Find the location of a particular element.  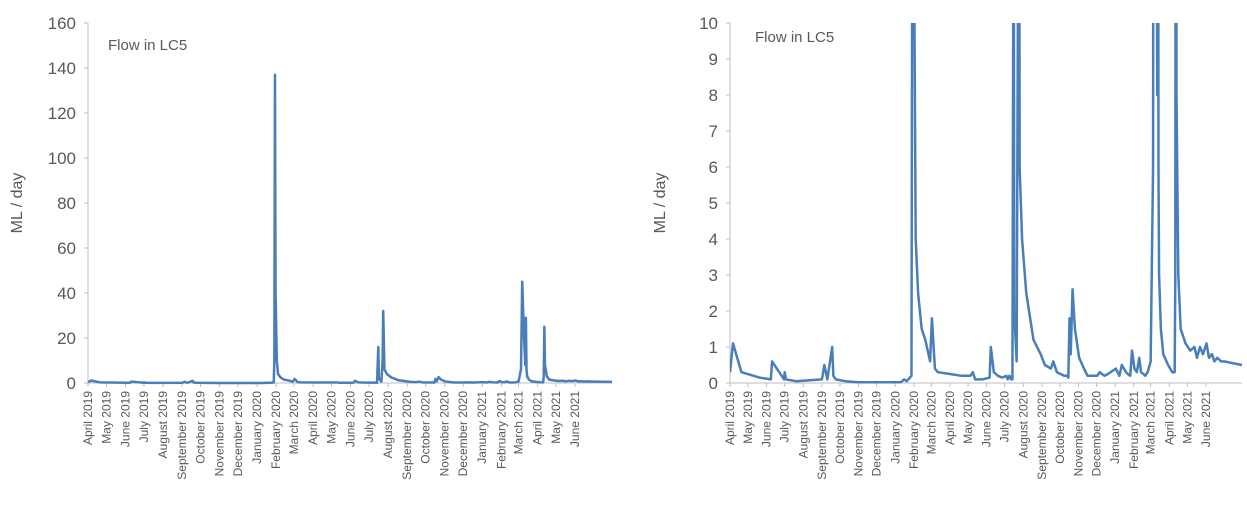

y-tick-label: 3 is located at coordinates (713, 275).